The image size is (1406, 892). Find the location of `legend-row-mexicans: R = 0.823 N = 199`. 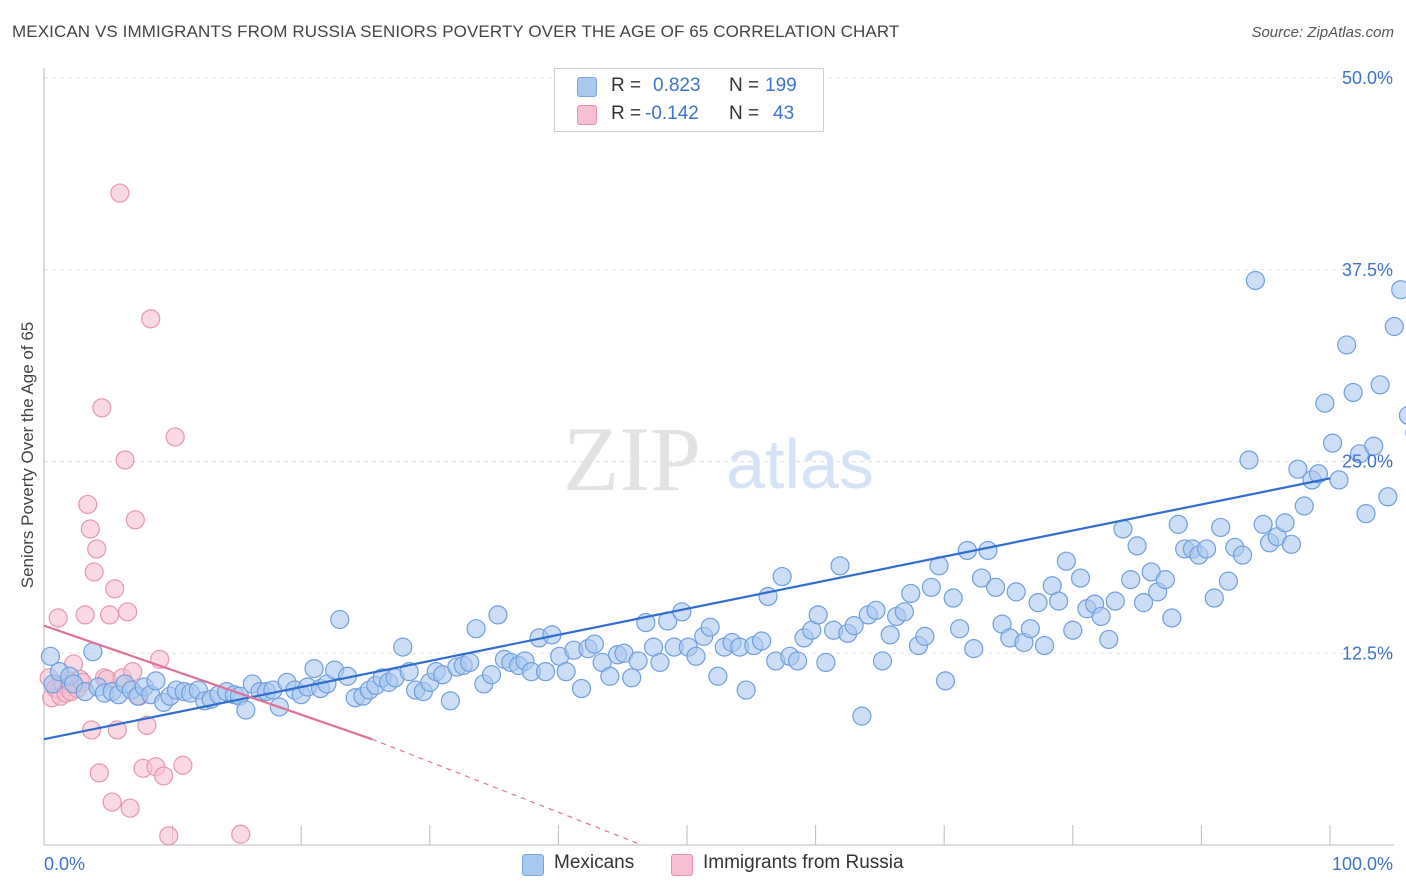

legend-row-mexicans: R = 0.823 N = 199 is located at coordinates (689, 86).